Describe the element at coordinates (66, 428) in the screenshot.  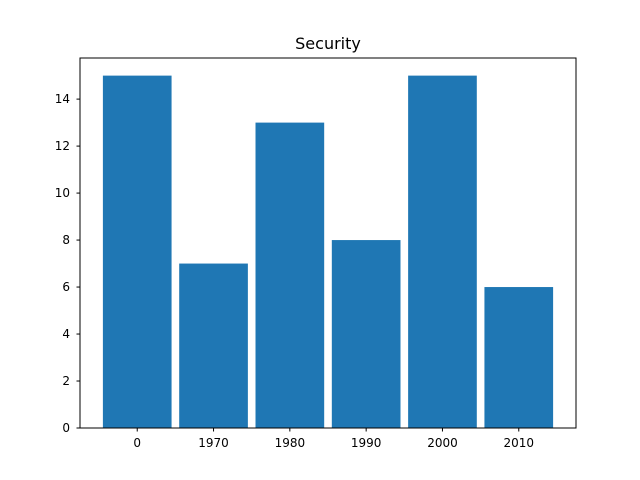
I see `y-tick-label: 0` at that location.